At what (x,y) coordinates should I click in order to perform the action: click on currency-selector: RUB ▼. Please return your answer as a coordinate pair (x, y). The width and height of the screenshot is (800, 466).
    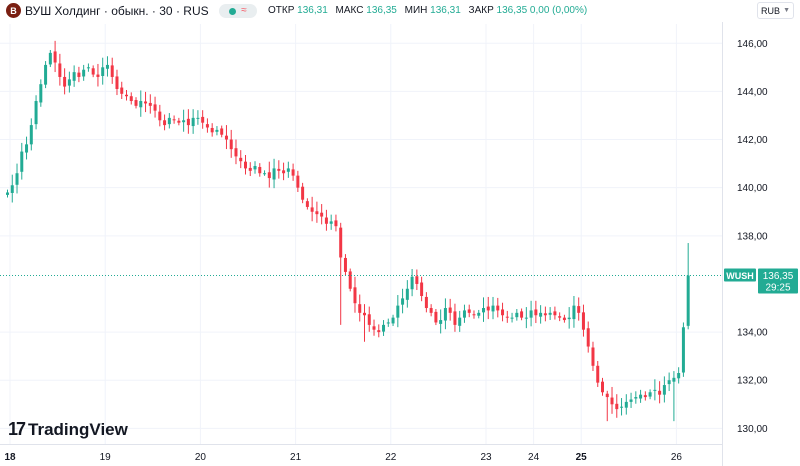
    Looking at the image, I should click on (775, 10).